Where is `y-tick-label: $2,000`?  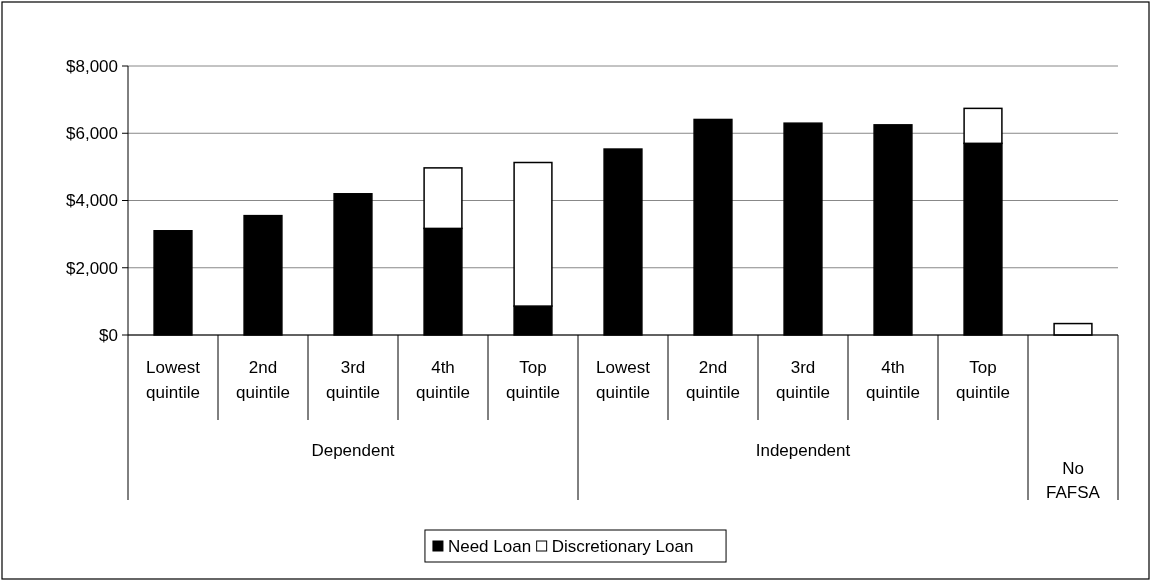 y-tick-label: $2,000 is located at coordinates (92, 268).